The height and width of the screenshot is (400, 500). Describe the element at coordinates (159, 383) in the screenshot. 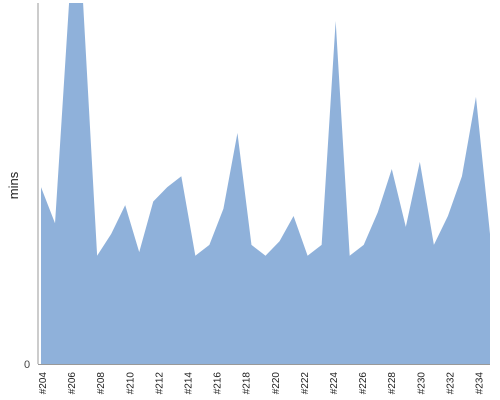

I see `x-tick-label: #212` at that location.